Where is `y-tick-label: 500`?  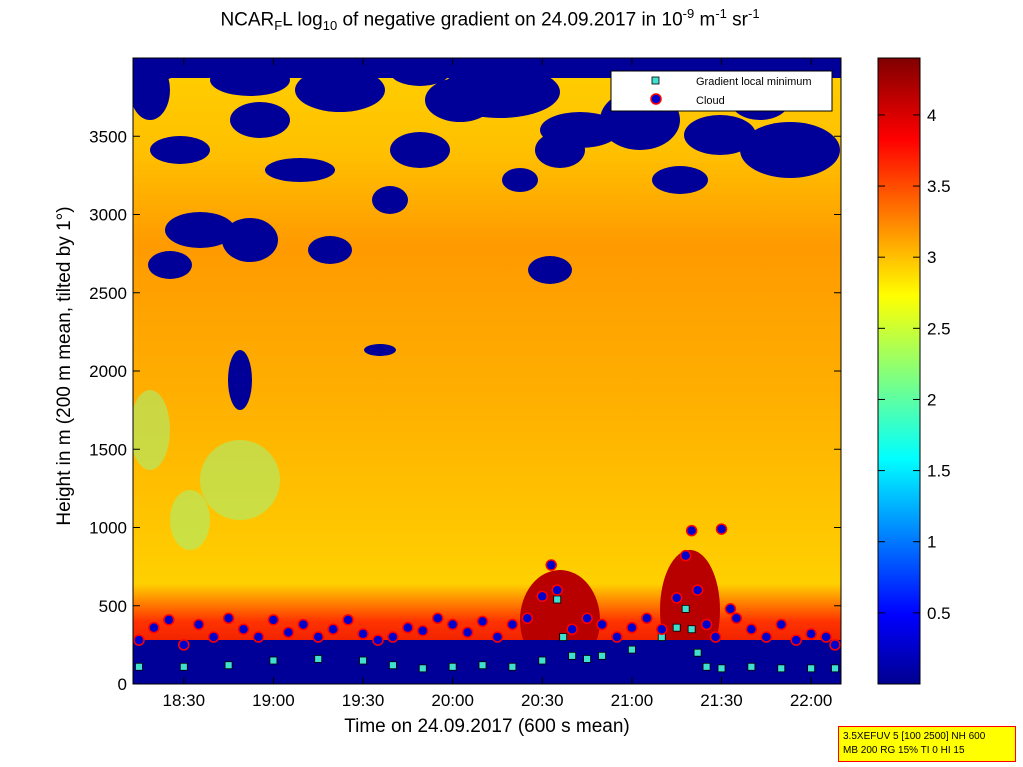 y-tick-label: 500 is located at coordinates (113, 606).